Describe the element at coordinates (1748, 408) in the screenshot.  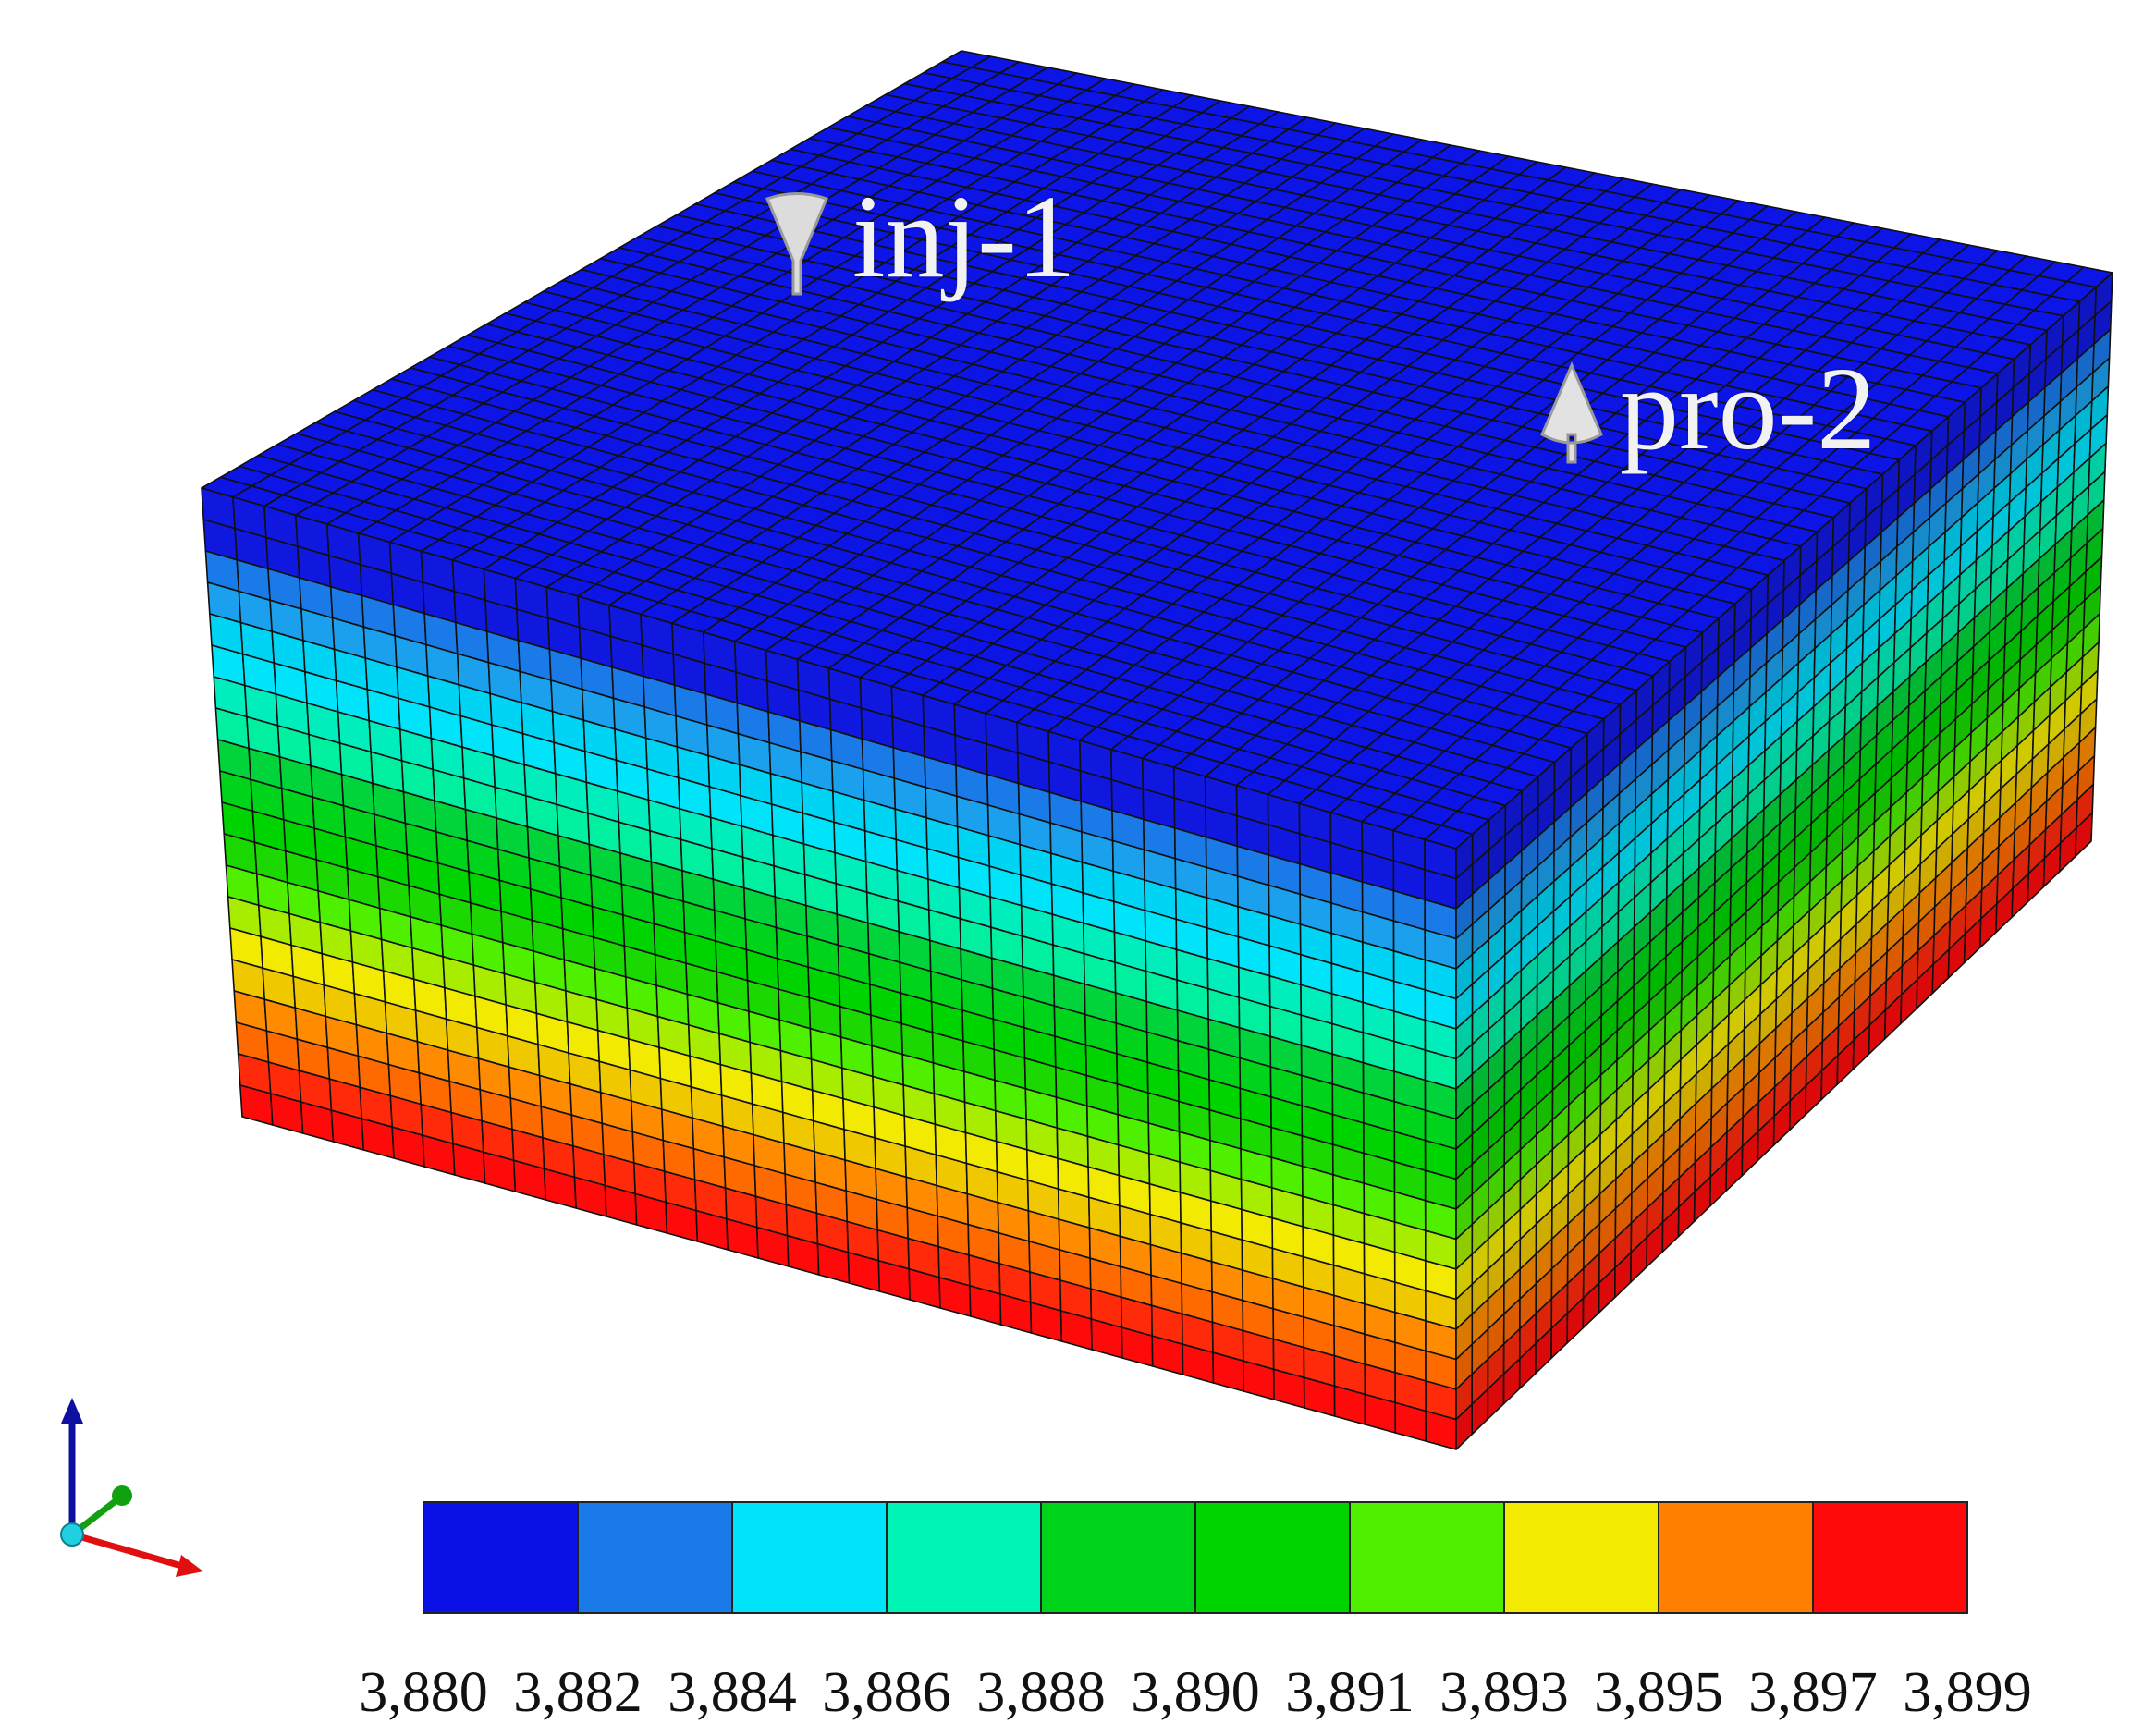
I see `producer-well-label: pro-2` at that location.